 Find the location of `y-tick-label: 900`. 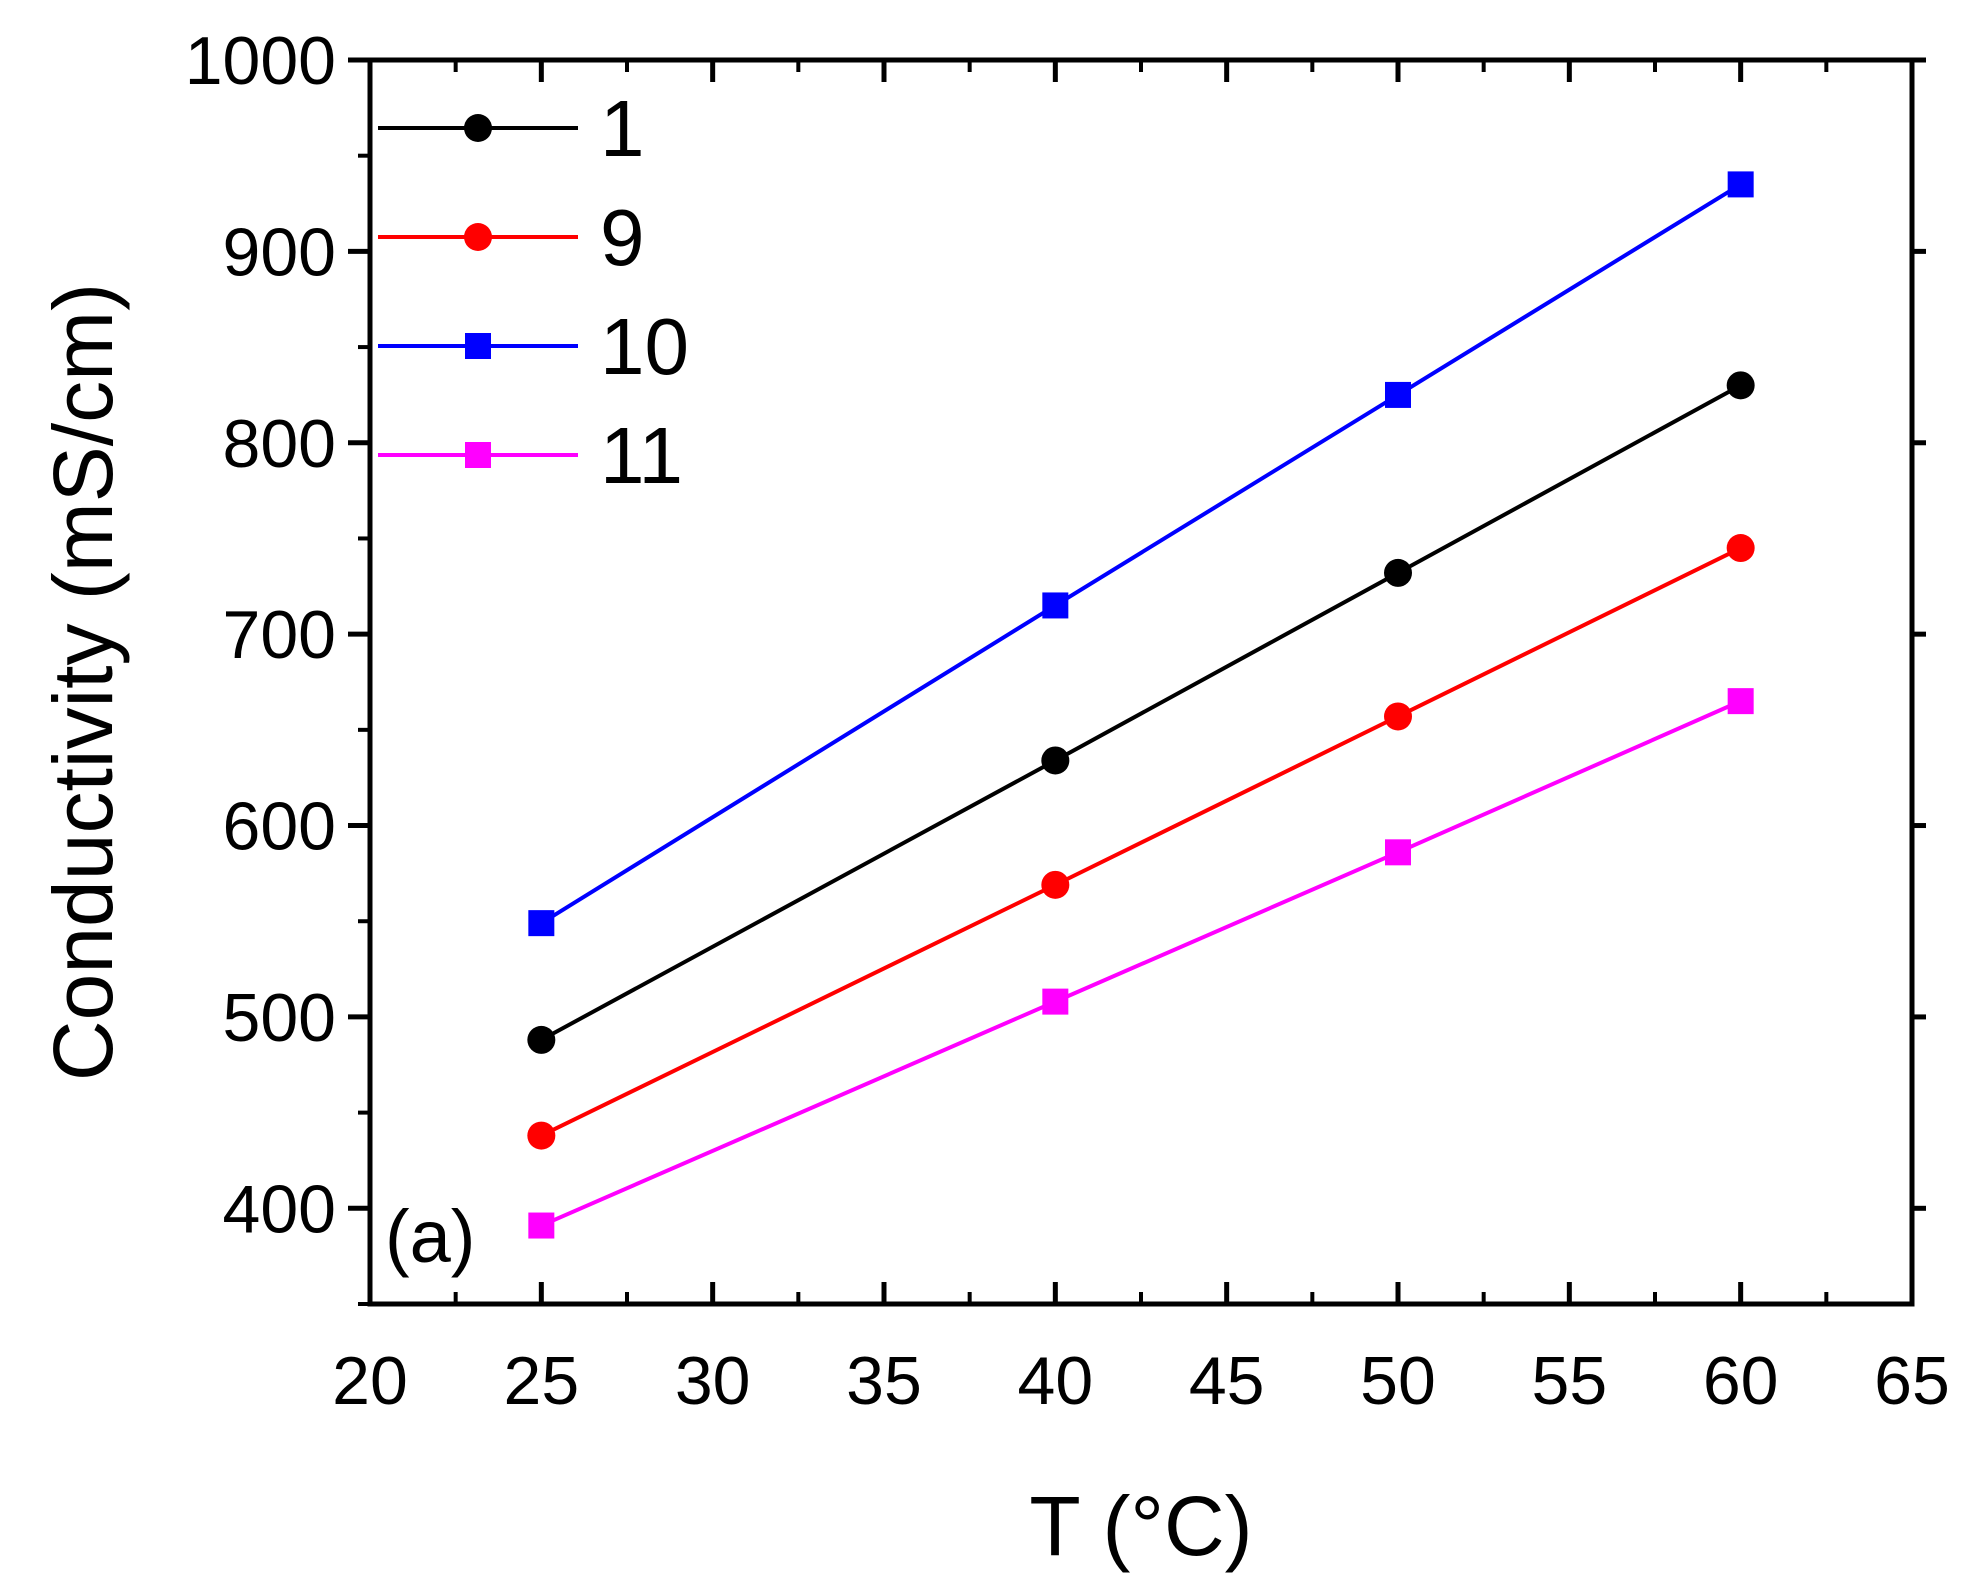

y-tick-label: 900 is located at coordinates (279, 252).